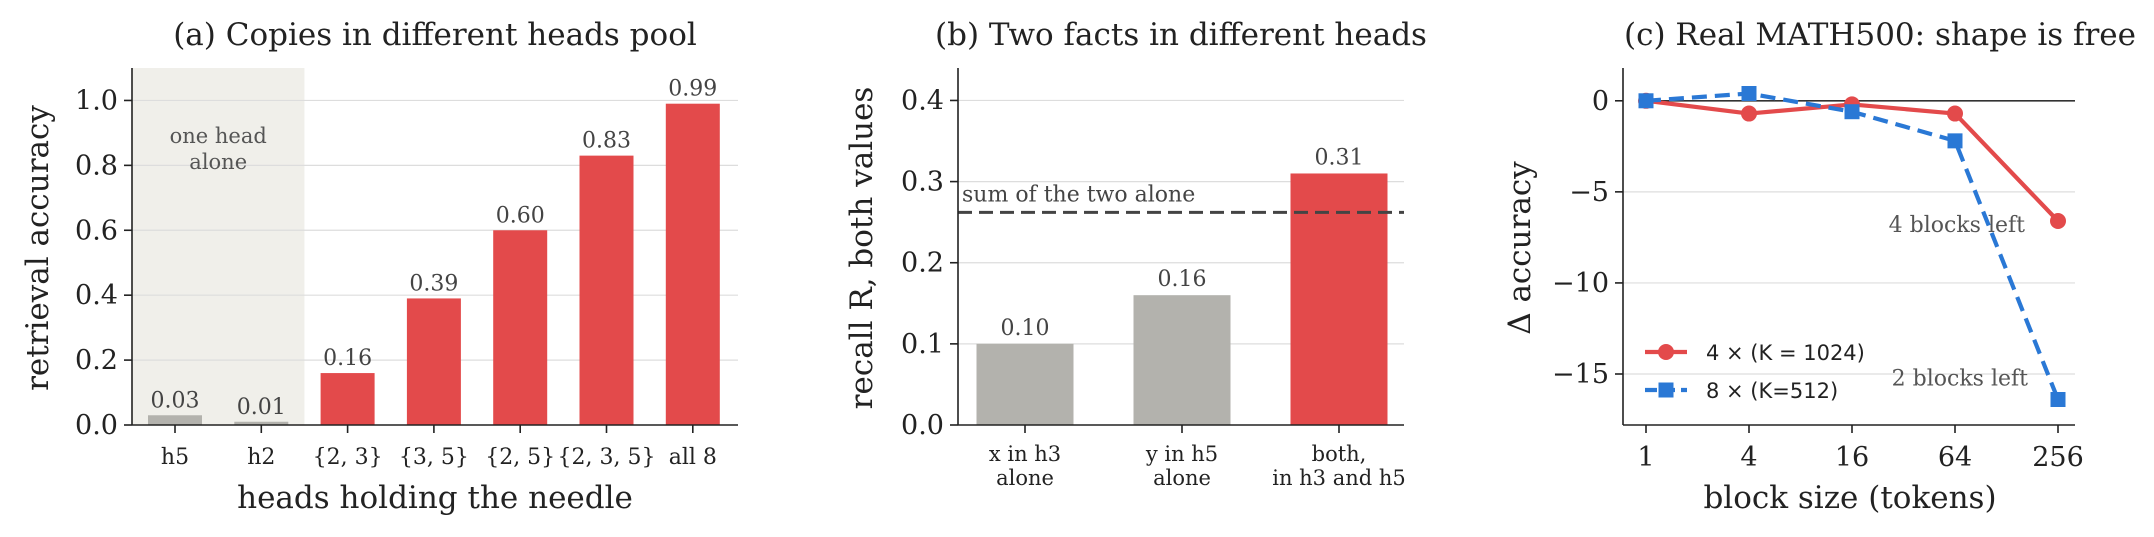 The width and height of the screenshot is (2154, 537). I want to click on legend-label-series-2: 8 × (K=512), so click(1772, 391).